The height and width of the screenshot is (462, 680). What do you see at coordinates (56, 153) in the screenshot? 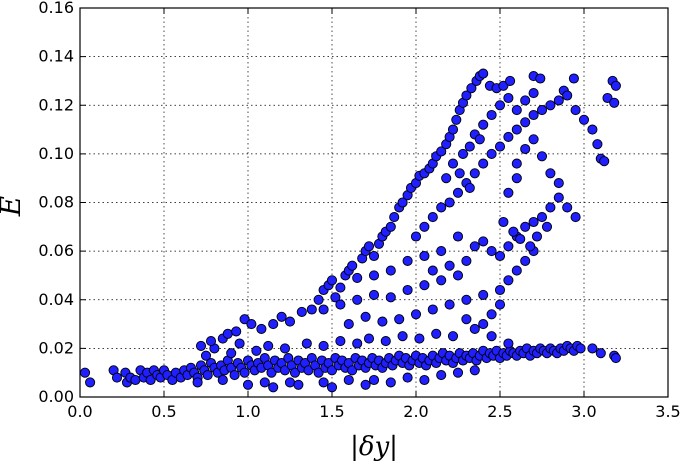
I see `y-tick-label: 0.10` at bounding box center [56, 153].